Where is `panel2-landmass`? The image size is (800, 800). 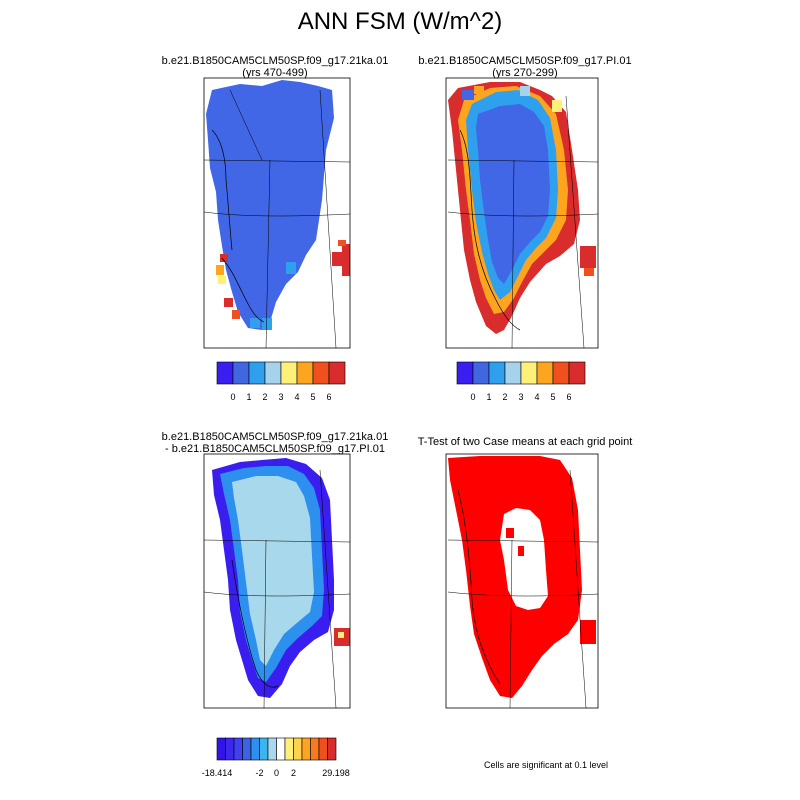
panel2-landmass is located at coordinates (513, 194).